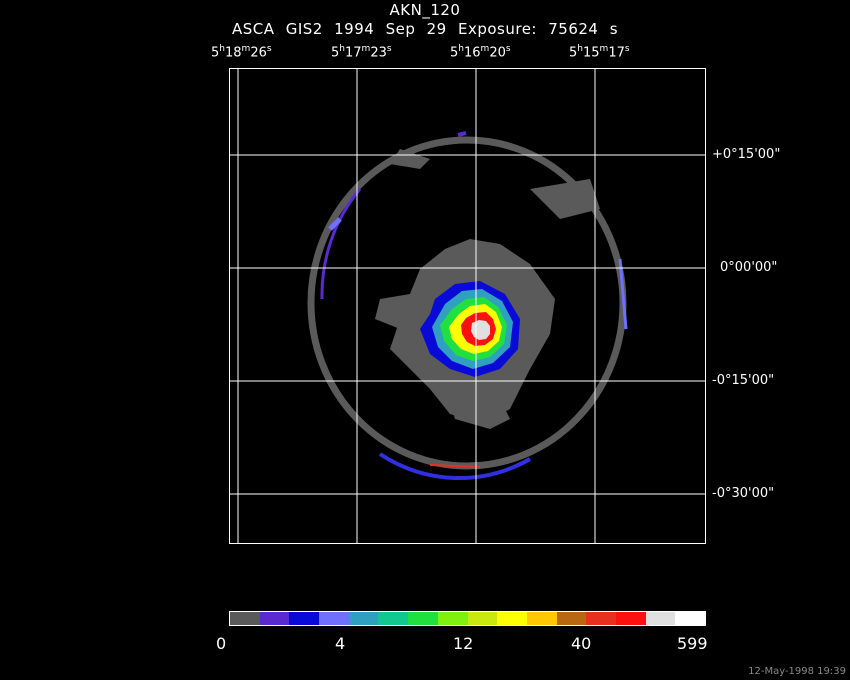 This screenshot has height=680, width=850. What do you see at coordinates (361, 52) in the screenshot?
I see `ra-tick-label: 5h17m23s` at bounding box center [361, 52].